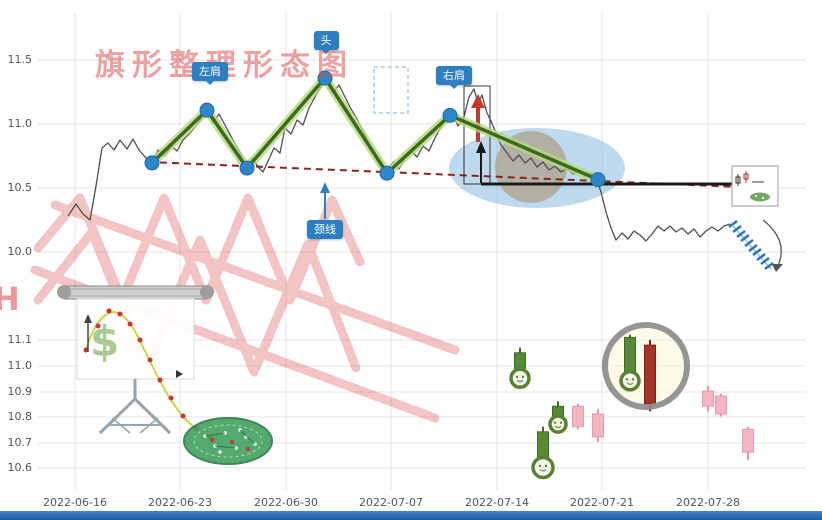 The image size is (822, 520). What do you see at coordinates (20, 59) in the screenshot?
I see `top-chart-y-tick-label: 11.5` at bounding box center [20, 59].